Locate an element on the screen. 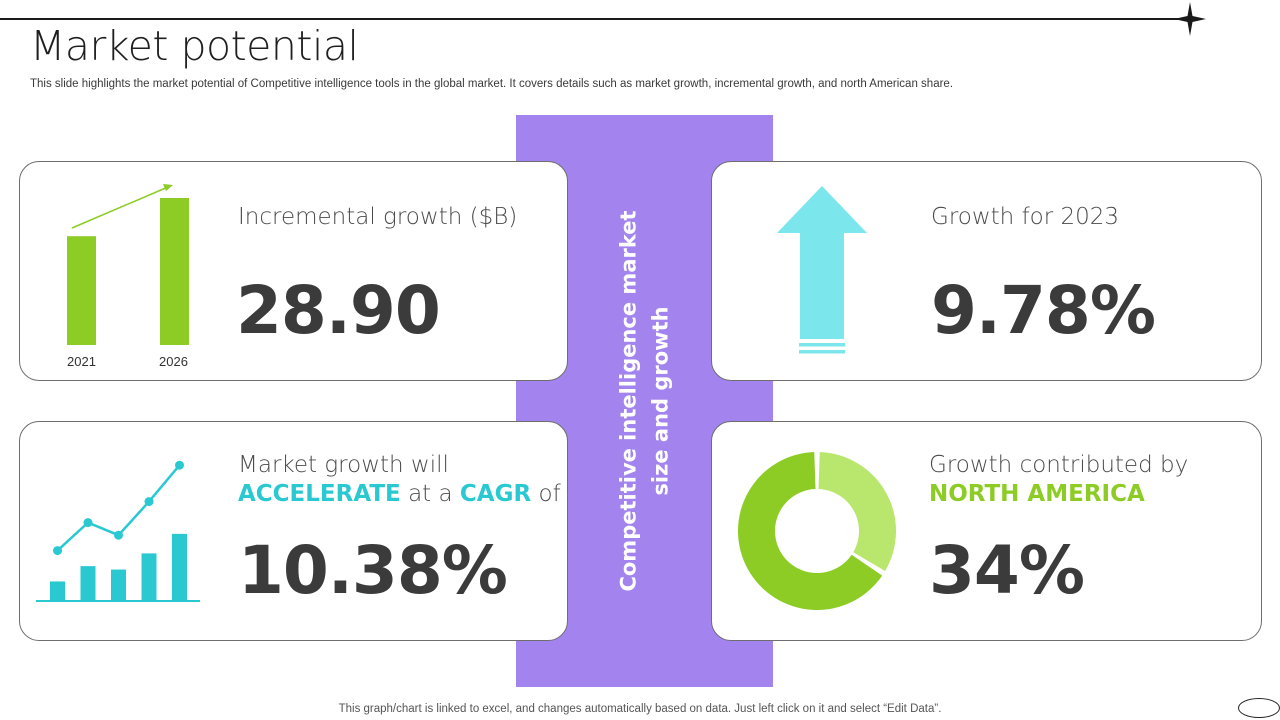  cagr-chart is located at coordinates (120, 532).